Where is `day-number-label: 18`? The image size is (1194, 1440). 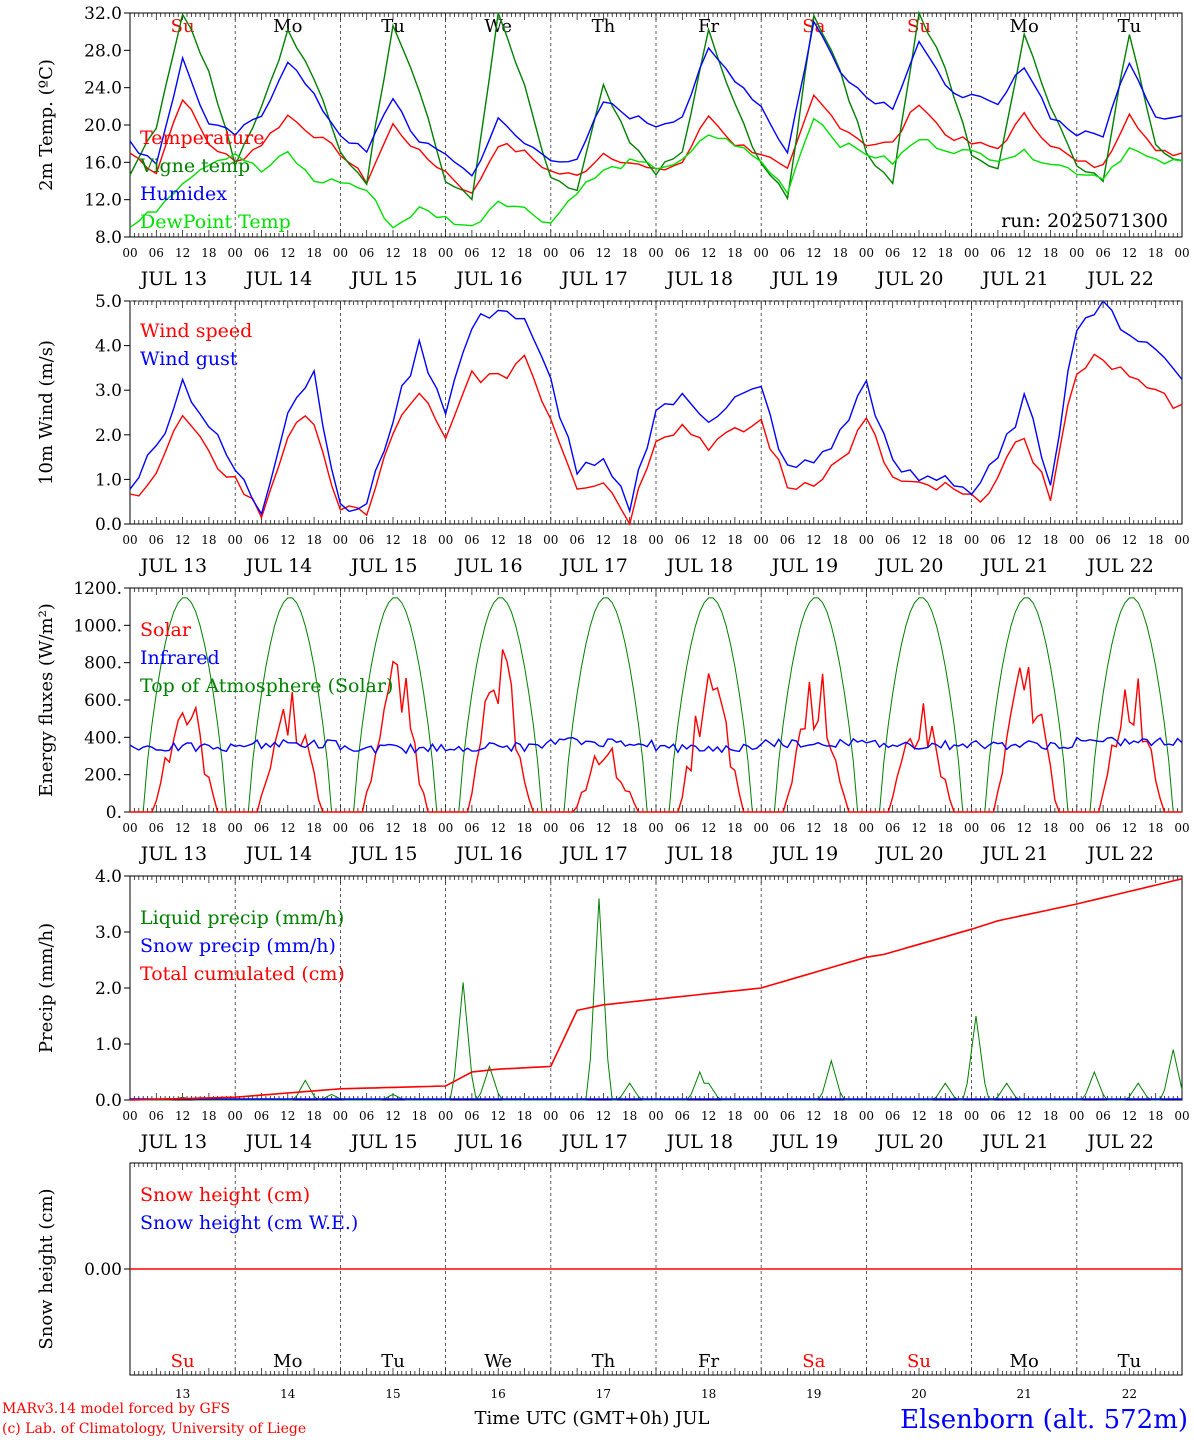
day-number-label: 18 is located at coordinates (708, 1394).